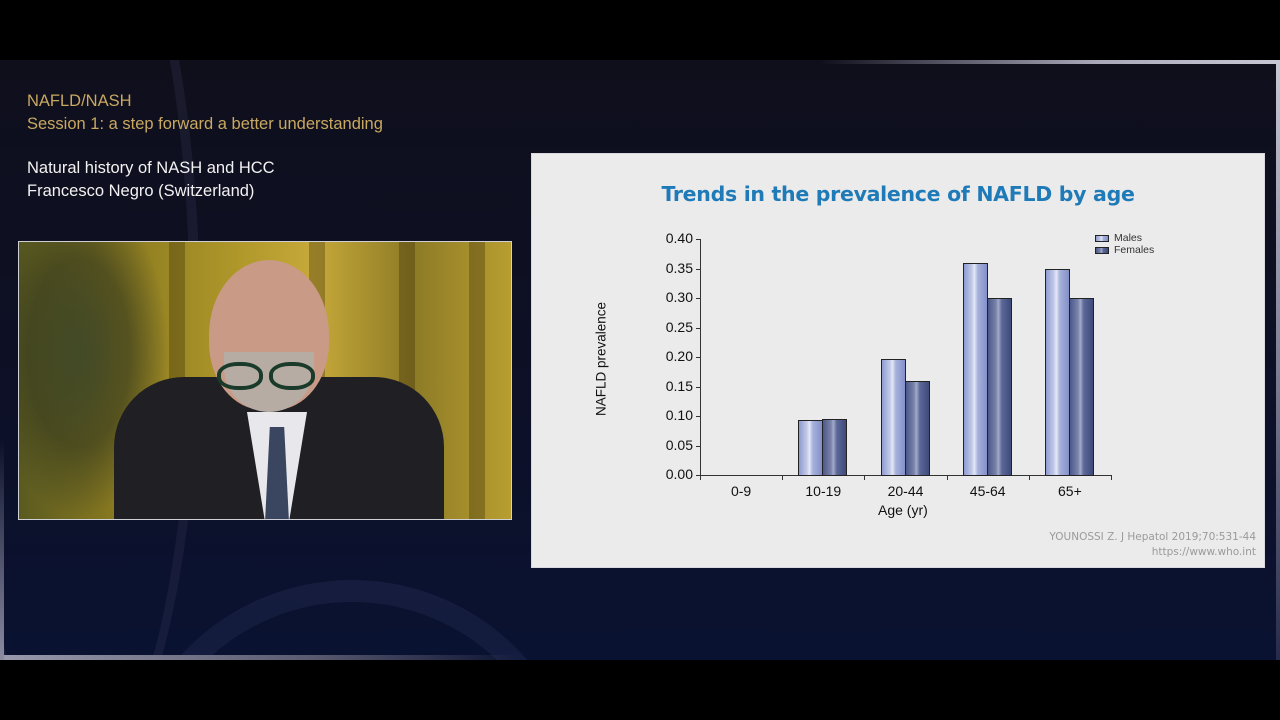 This screenshot has width=1280, height=720. Describe the element at coordinates (601, 359) in the screenshot. I see `y-axis-label: NAFLD prevalence` at that location.